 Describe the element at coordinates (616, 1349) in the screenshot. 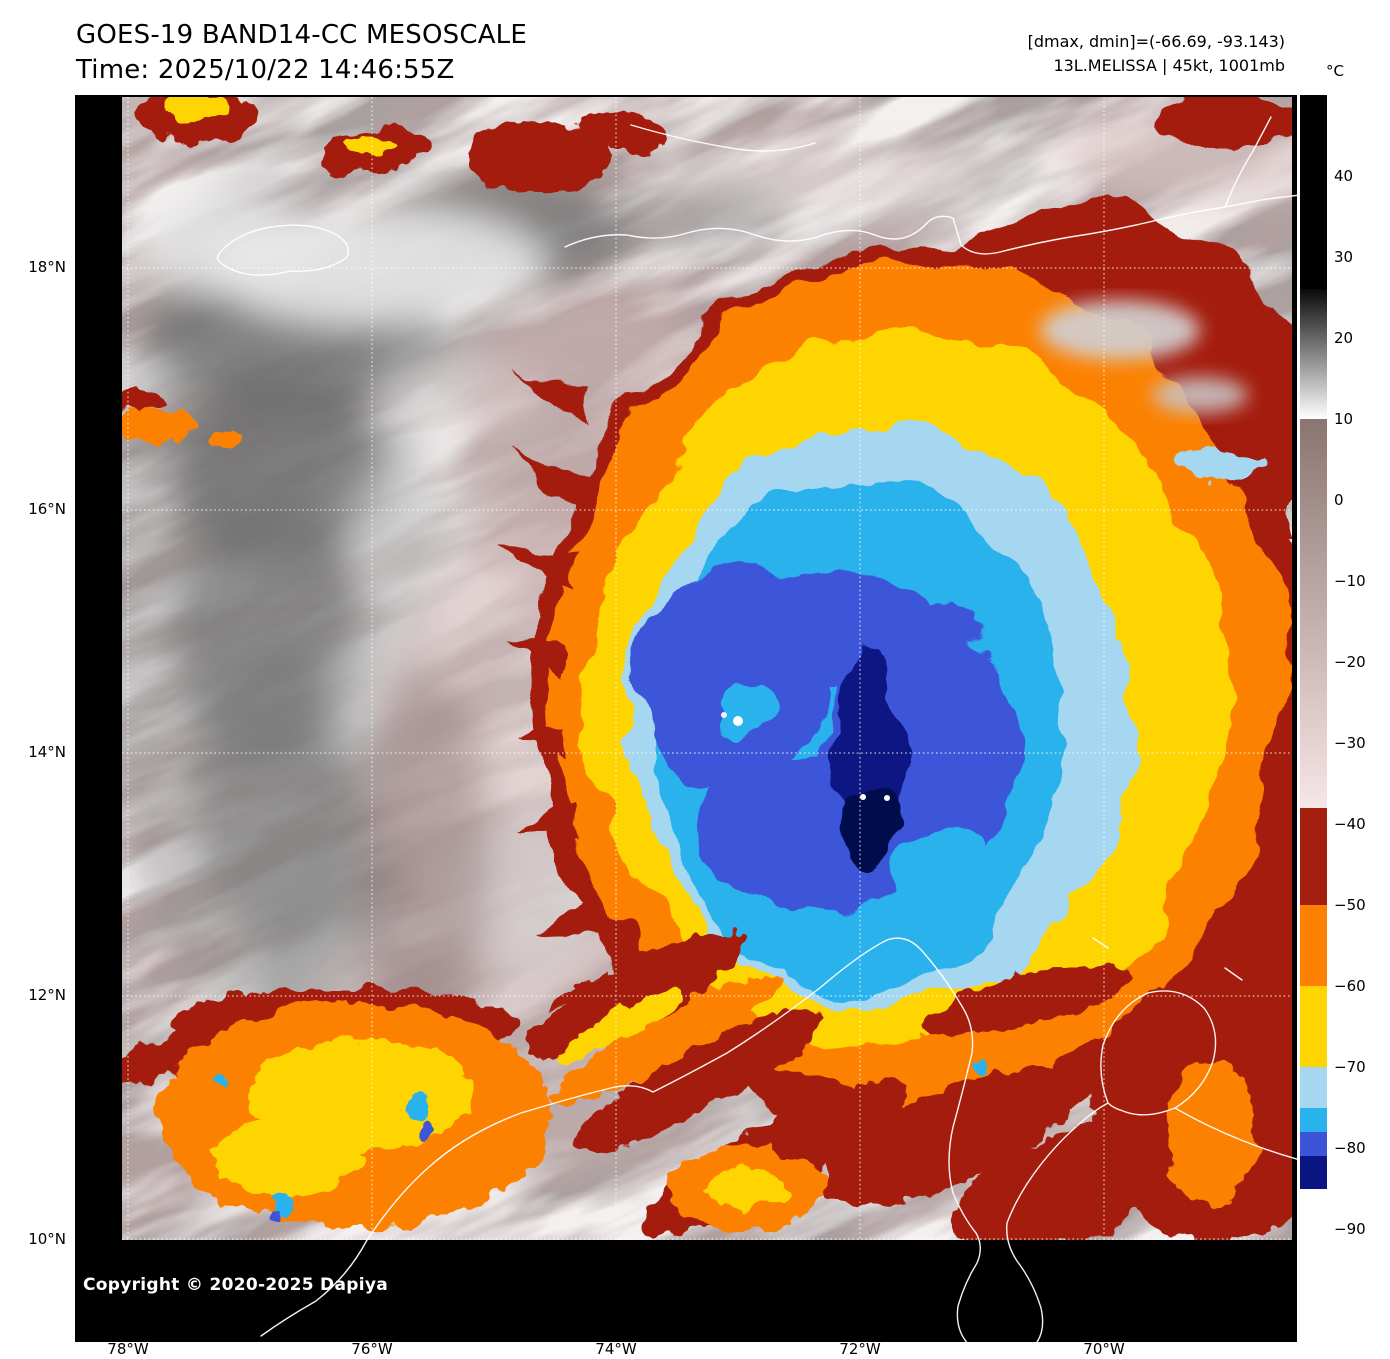

I see `lon-tick-74w: 74°W` at that location.